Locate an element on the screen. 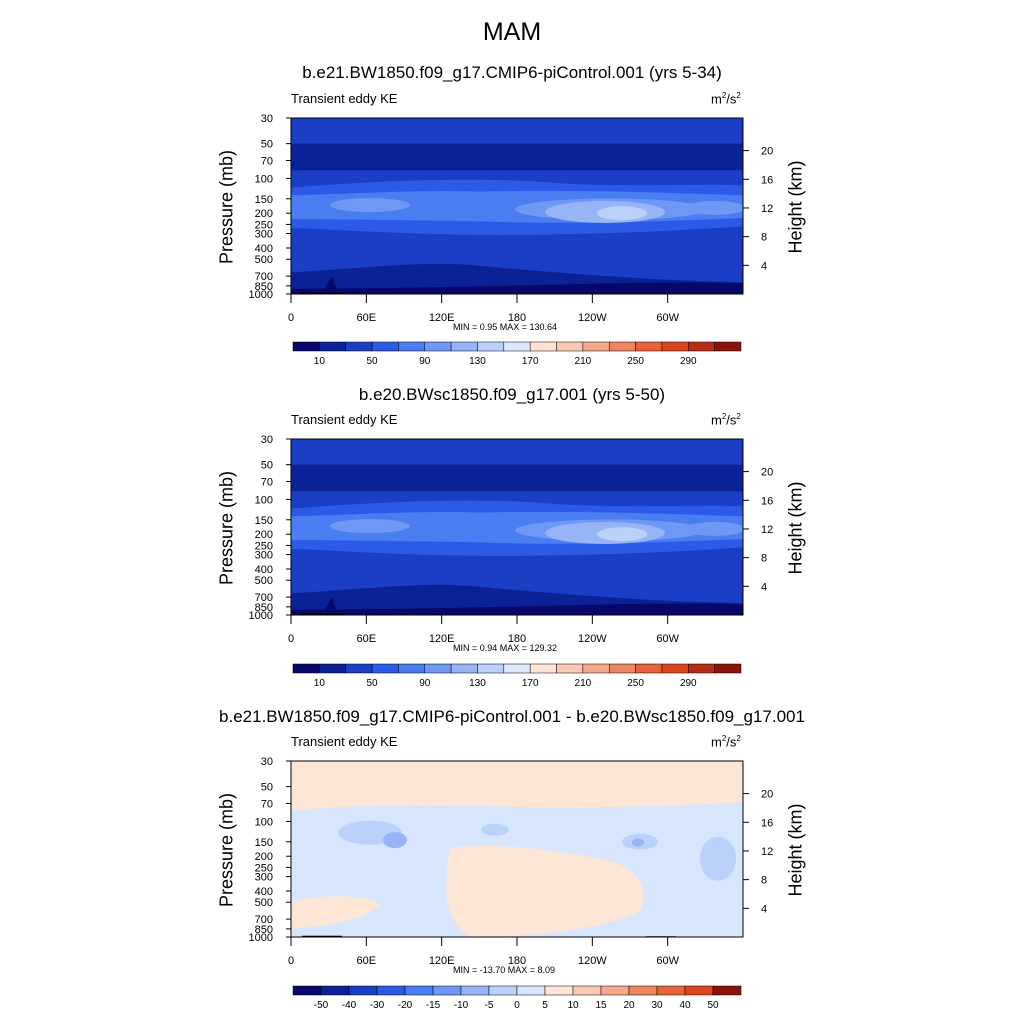 The width and height of the screenshot is (1024, 1024). panel-3-field is located at coordinates (517, 849).